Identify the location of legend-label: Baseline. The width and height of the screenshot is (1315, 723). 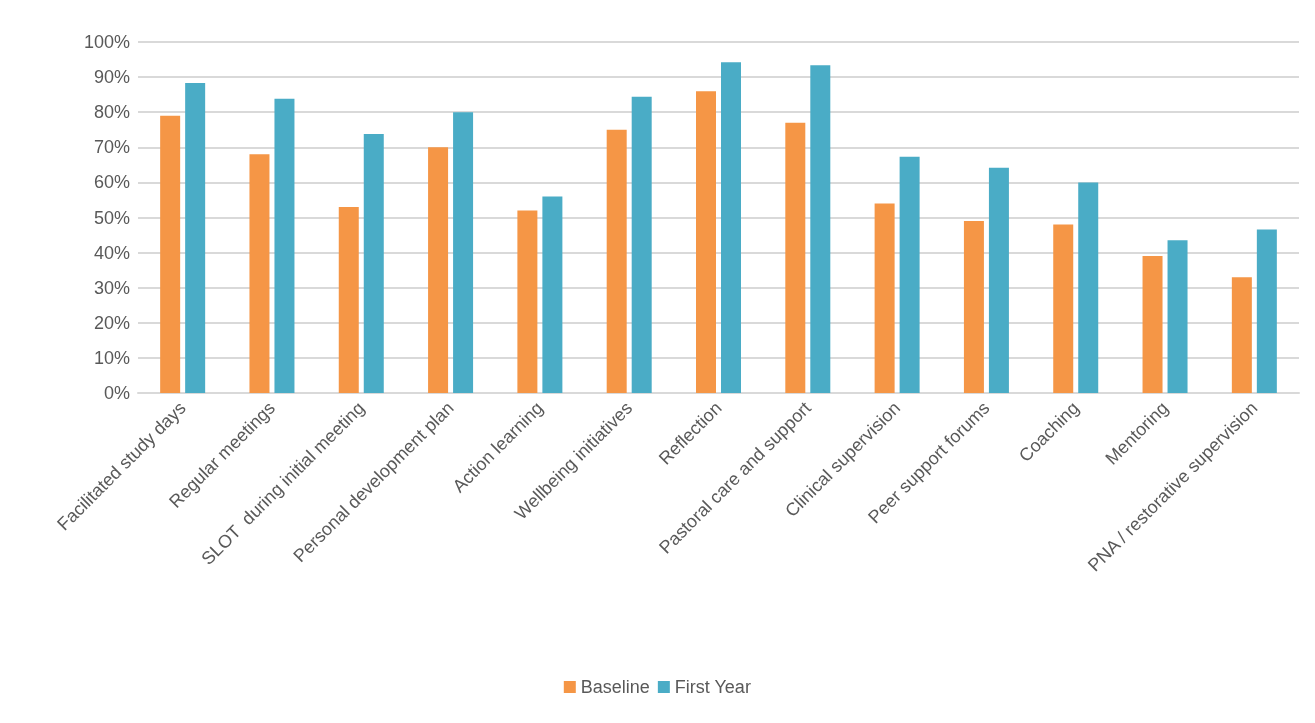
(615, 687).